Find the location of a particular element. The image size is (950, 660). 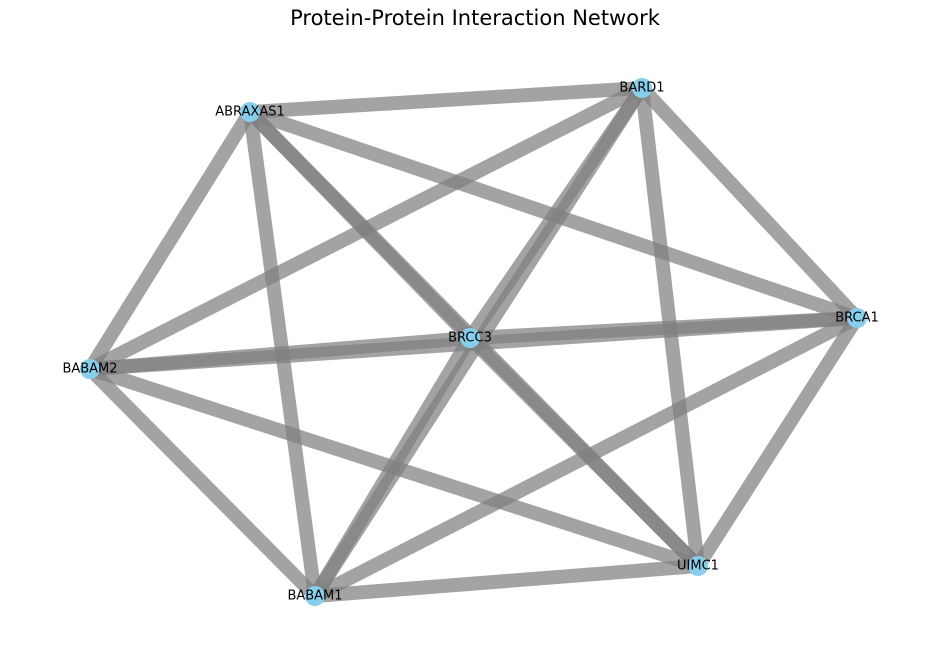

edge-abraxas1-babam2 is located at coordinates (170, 240).